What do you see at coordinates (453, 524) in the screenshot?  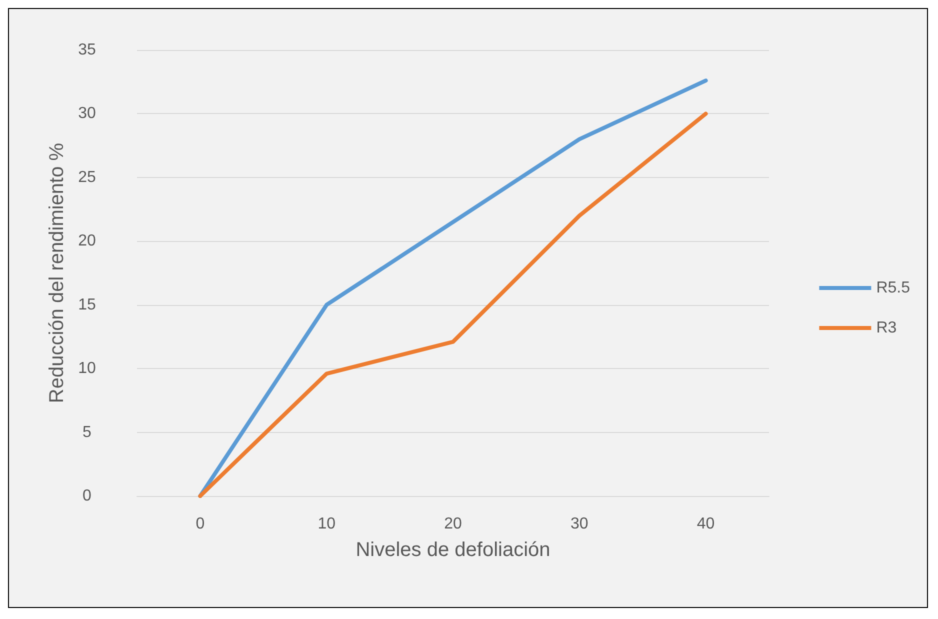 I see `x-tick-label: 20` at bounding box center [453, 524].